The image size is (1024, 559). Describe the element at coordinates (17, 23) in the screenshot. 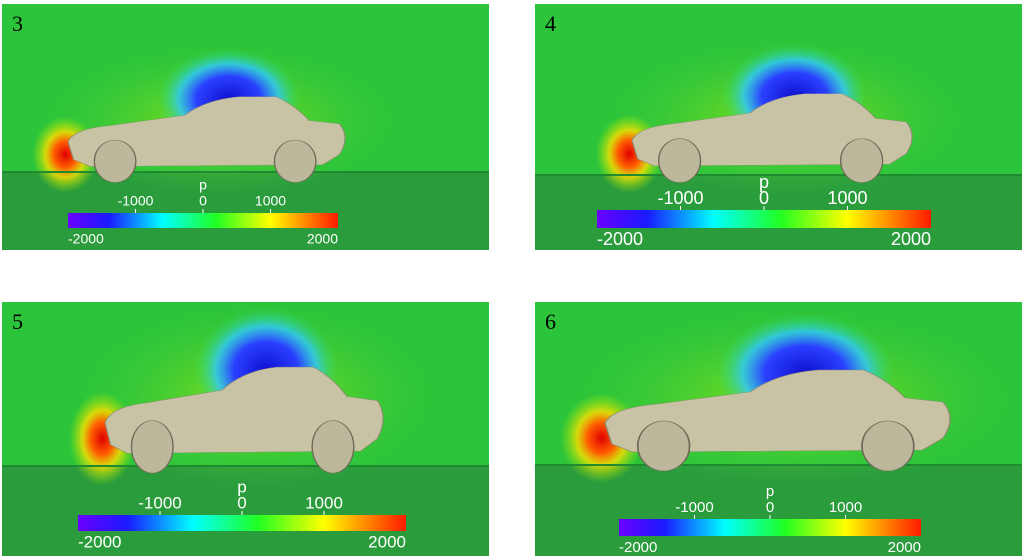

I see `panel-label: 3` at that location.